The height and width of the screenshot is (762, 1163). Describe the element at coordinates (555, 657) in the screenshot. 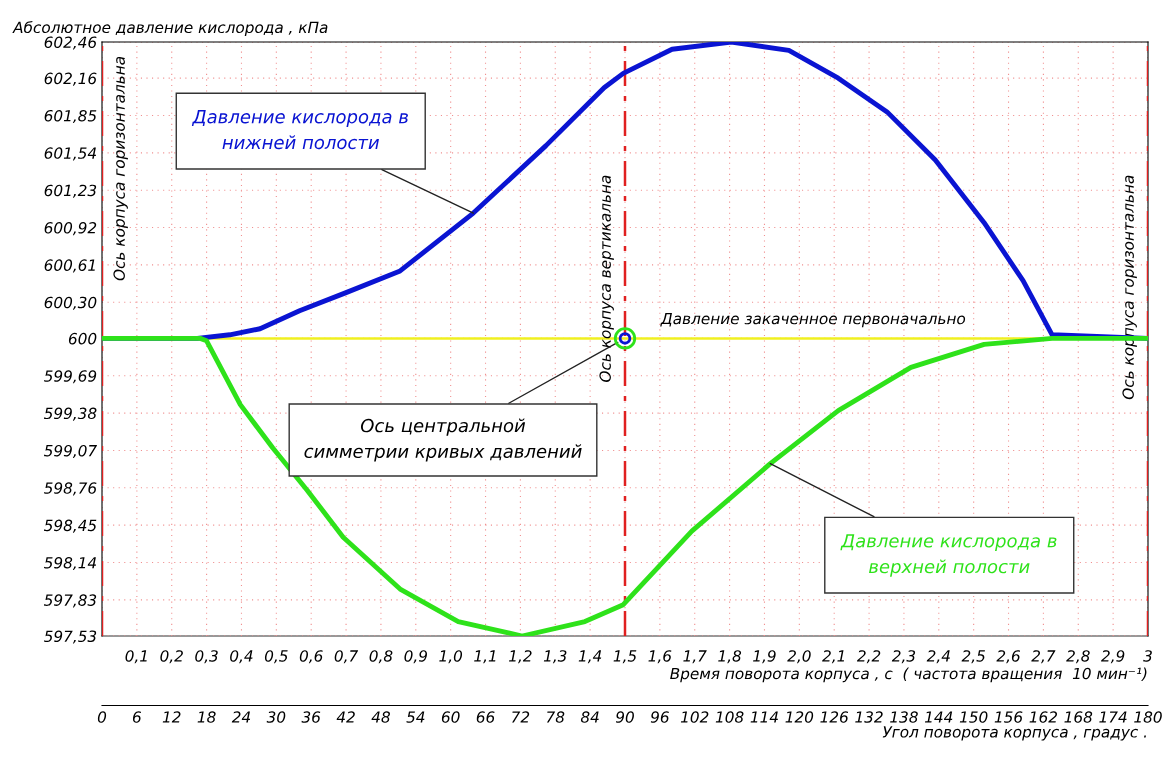

I see `x2-tick-label: 1,3` at that location.